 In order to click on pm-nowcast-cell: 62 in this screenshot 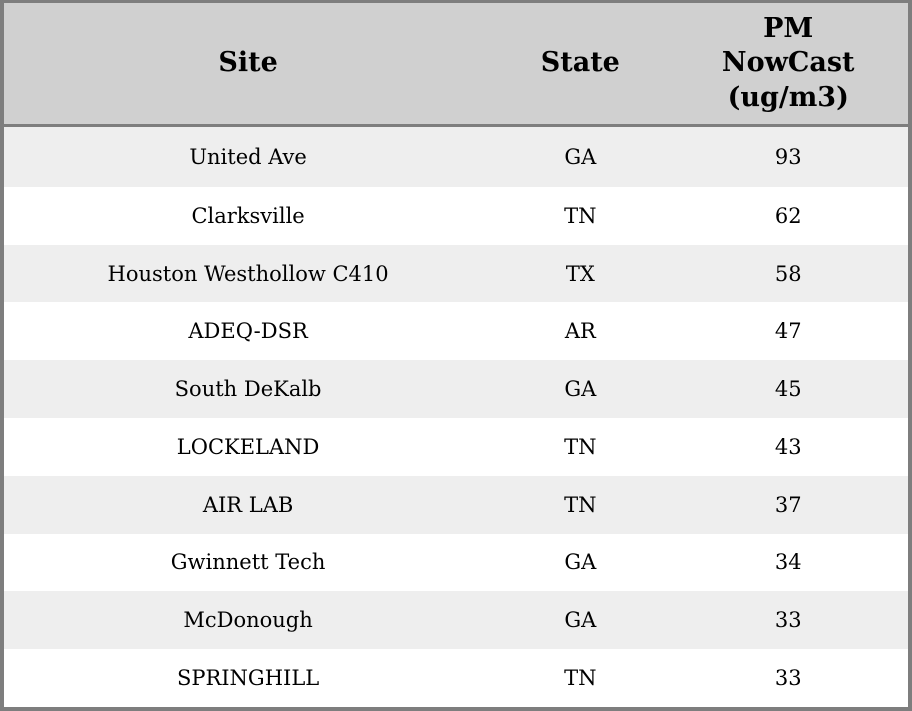, I will do `click(788, 215)`.